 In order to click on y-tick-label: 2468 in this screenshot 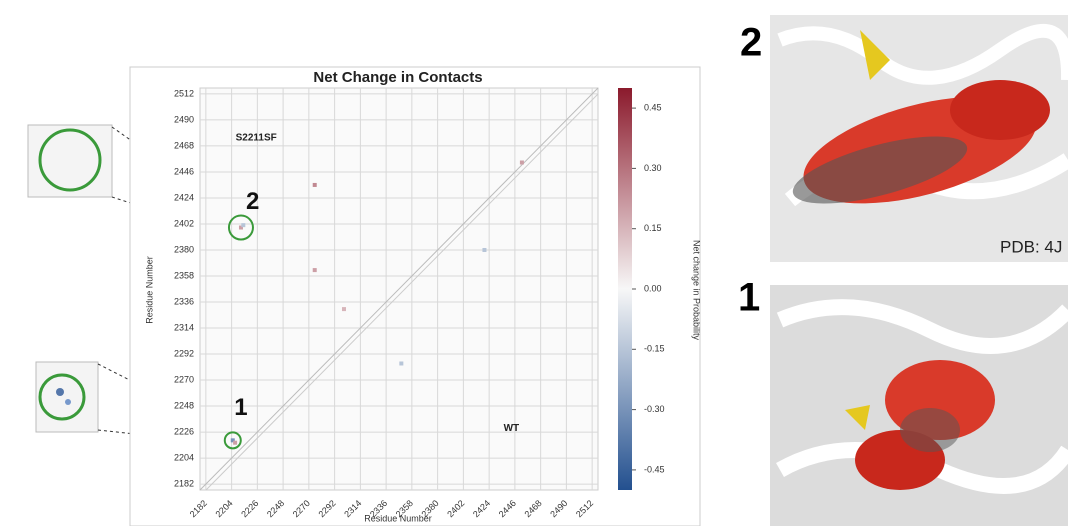, I will do `click(184, 145)`.